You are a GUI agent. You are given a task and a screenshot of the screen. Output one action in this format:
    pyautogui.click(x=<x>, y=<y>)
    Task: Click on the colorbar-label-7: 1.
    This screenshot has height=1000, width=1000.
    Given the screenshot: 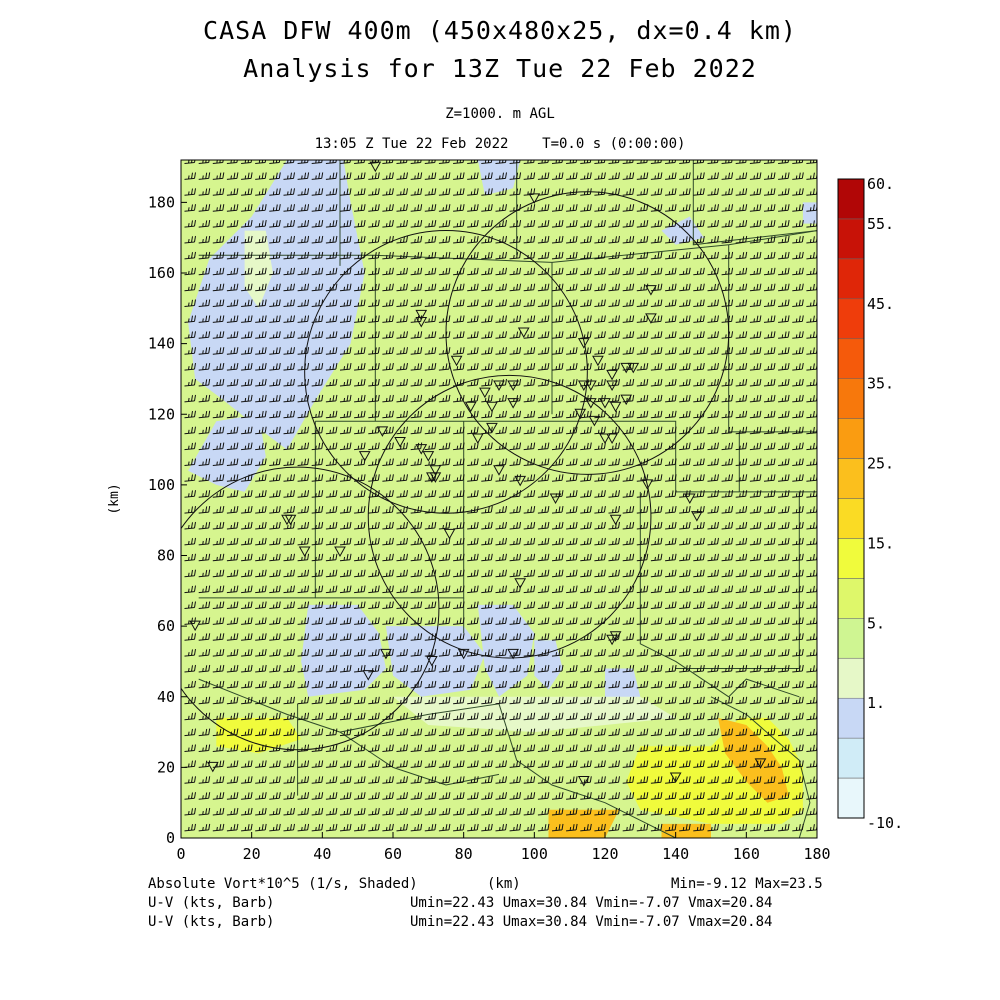 What is the action you would take?
    pyautogui.click(x=876, y=703)
    